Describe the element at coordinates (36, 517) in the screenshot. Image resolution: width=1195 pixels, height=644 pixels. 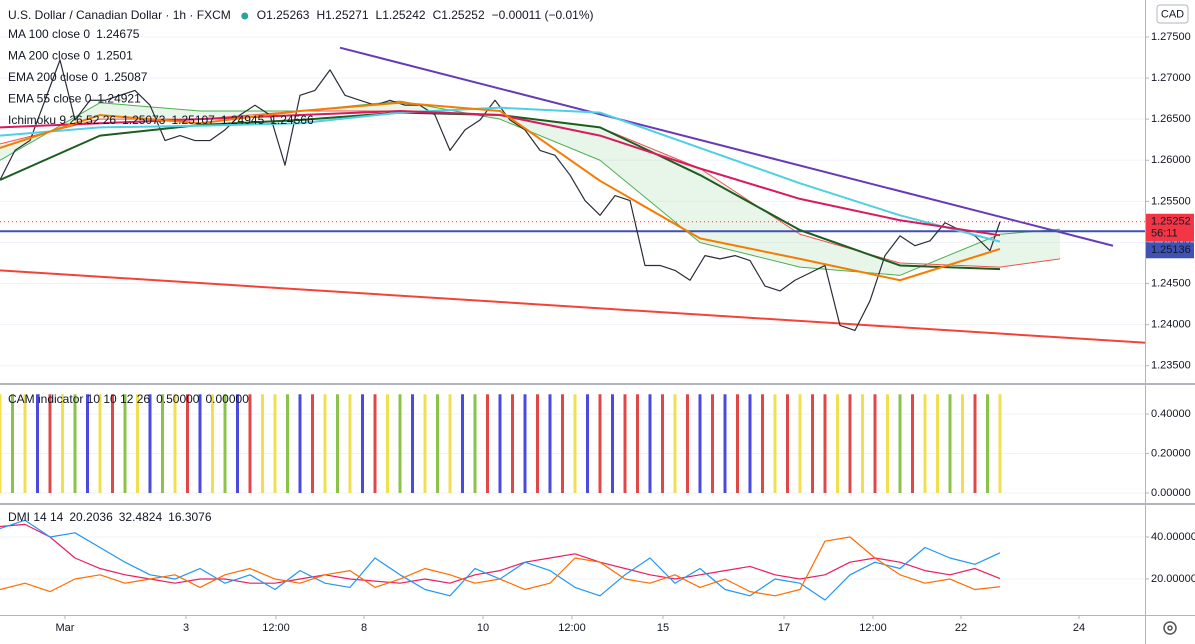
I see `legend-name: DMI 14 14` at that location.